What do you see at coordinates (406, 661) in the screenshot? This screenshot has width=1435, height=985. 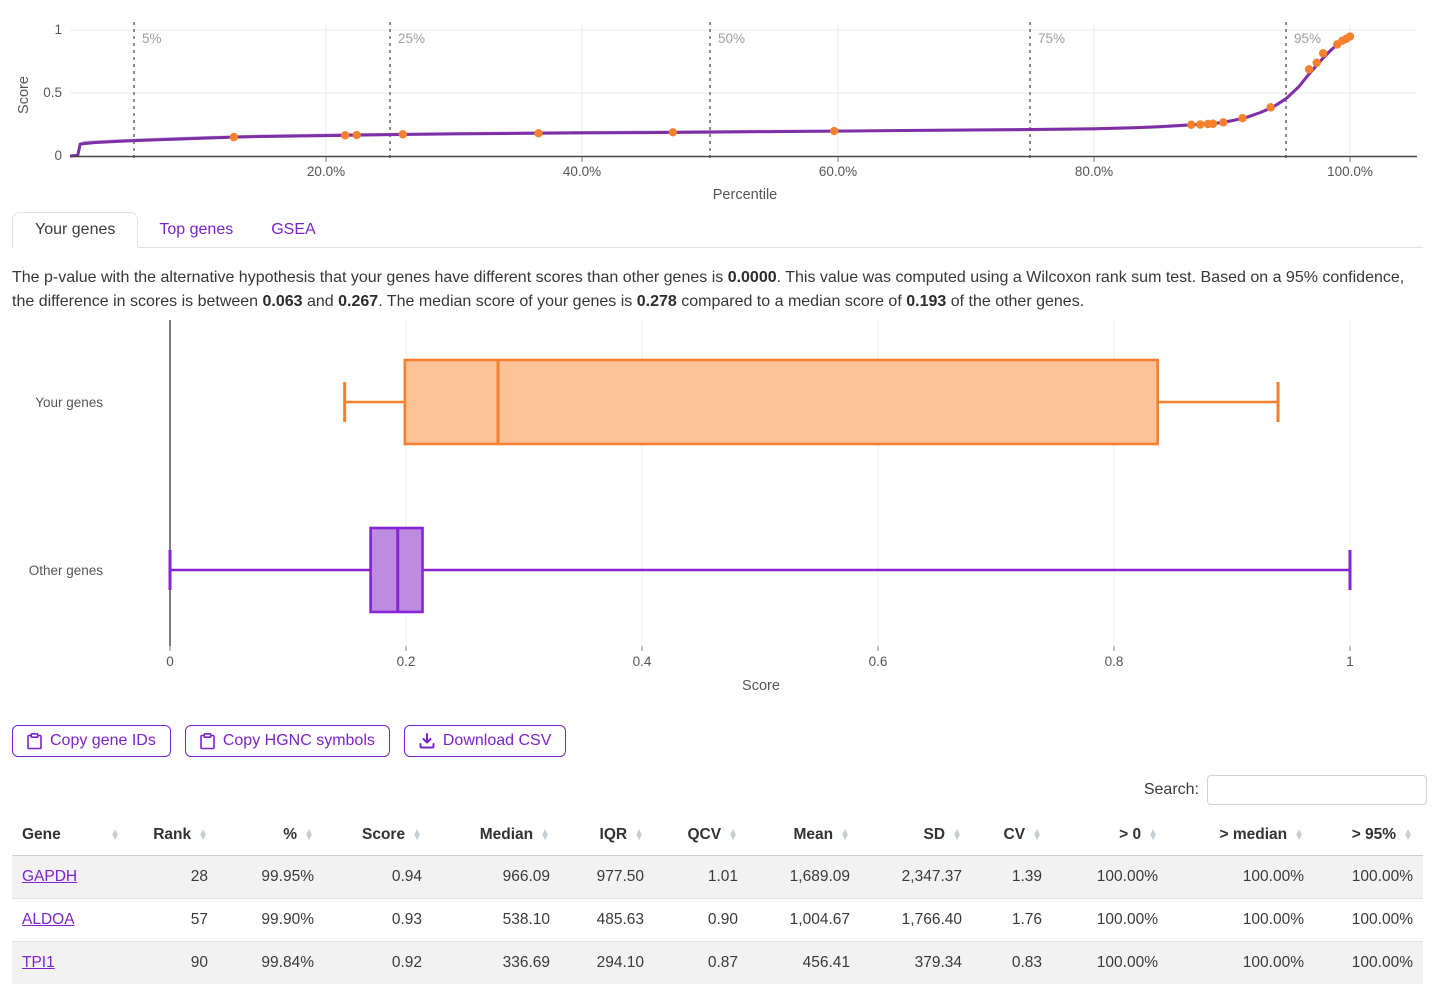 I see `x-tick-label: 0.2` at bounding box center [406, 661].